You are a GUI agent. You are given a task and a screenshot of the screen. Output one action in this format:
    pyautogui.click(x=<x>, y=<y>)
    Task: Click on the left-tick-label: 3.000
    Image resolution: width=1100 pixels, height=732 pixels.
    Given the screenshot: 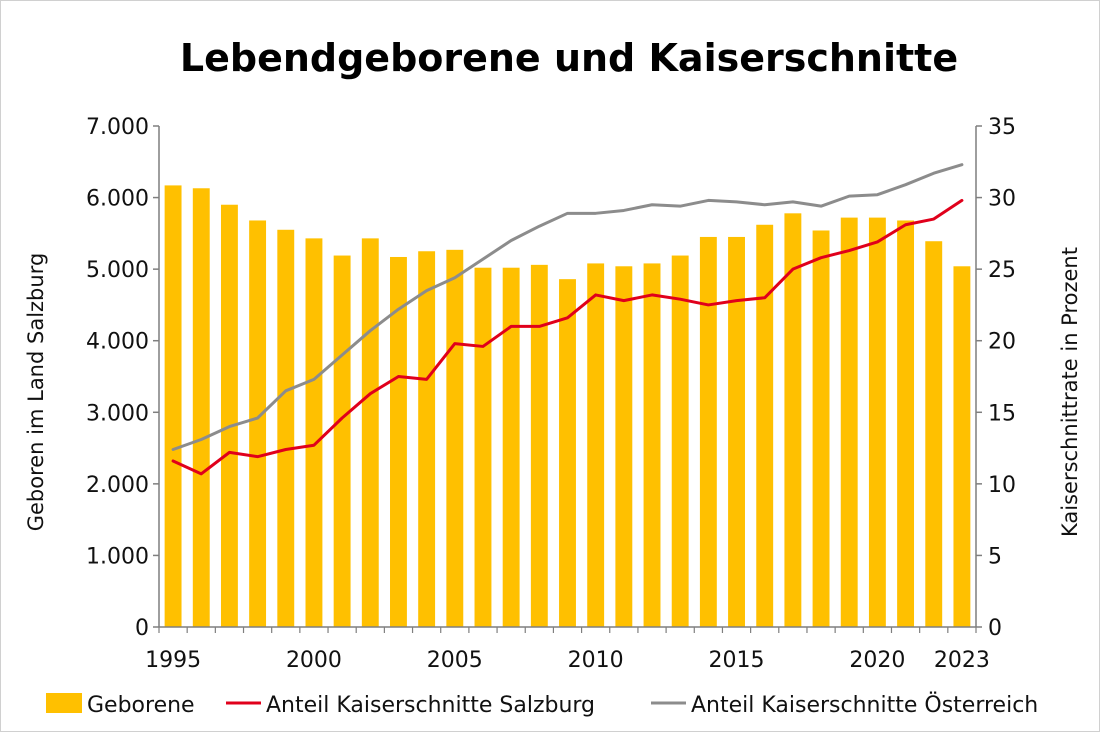 What is the action you would take?
    pyautogui.click(x=117, y=413)
    